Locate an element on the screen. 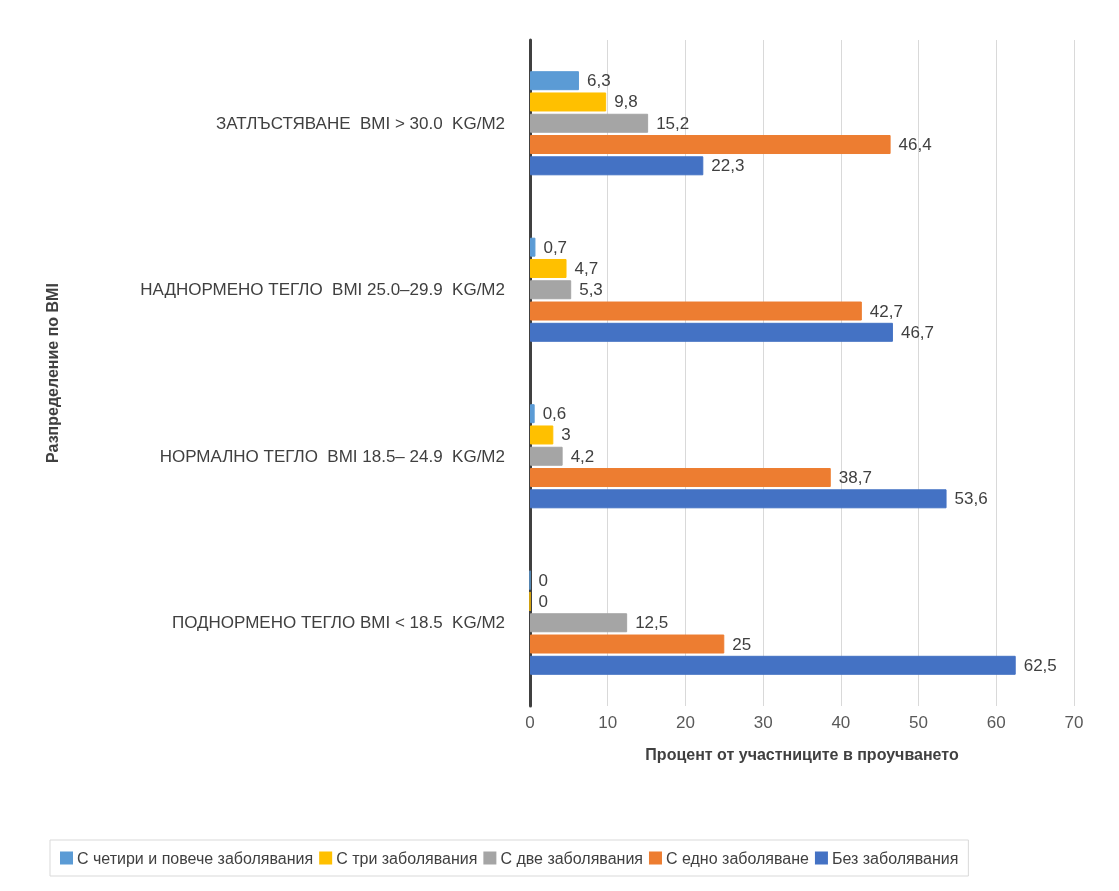 This screenshot has width=1119, height=891. x-axis-title: Процент от участниците в проучването is located at coordinates (802, 754).